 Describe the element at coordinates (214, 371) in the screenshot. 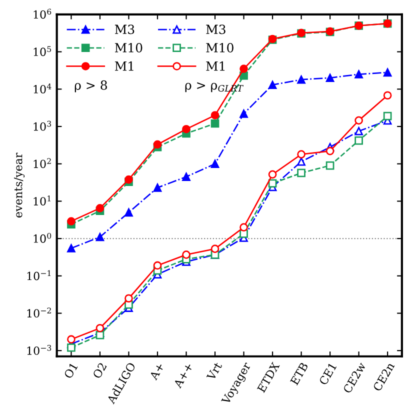

I see `x-tick-label: Vrt` at that location.